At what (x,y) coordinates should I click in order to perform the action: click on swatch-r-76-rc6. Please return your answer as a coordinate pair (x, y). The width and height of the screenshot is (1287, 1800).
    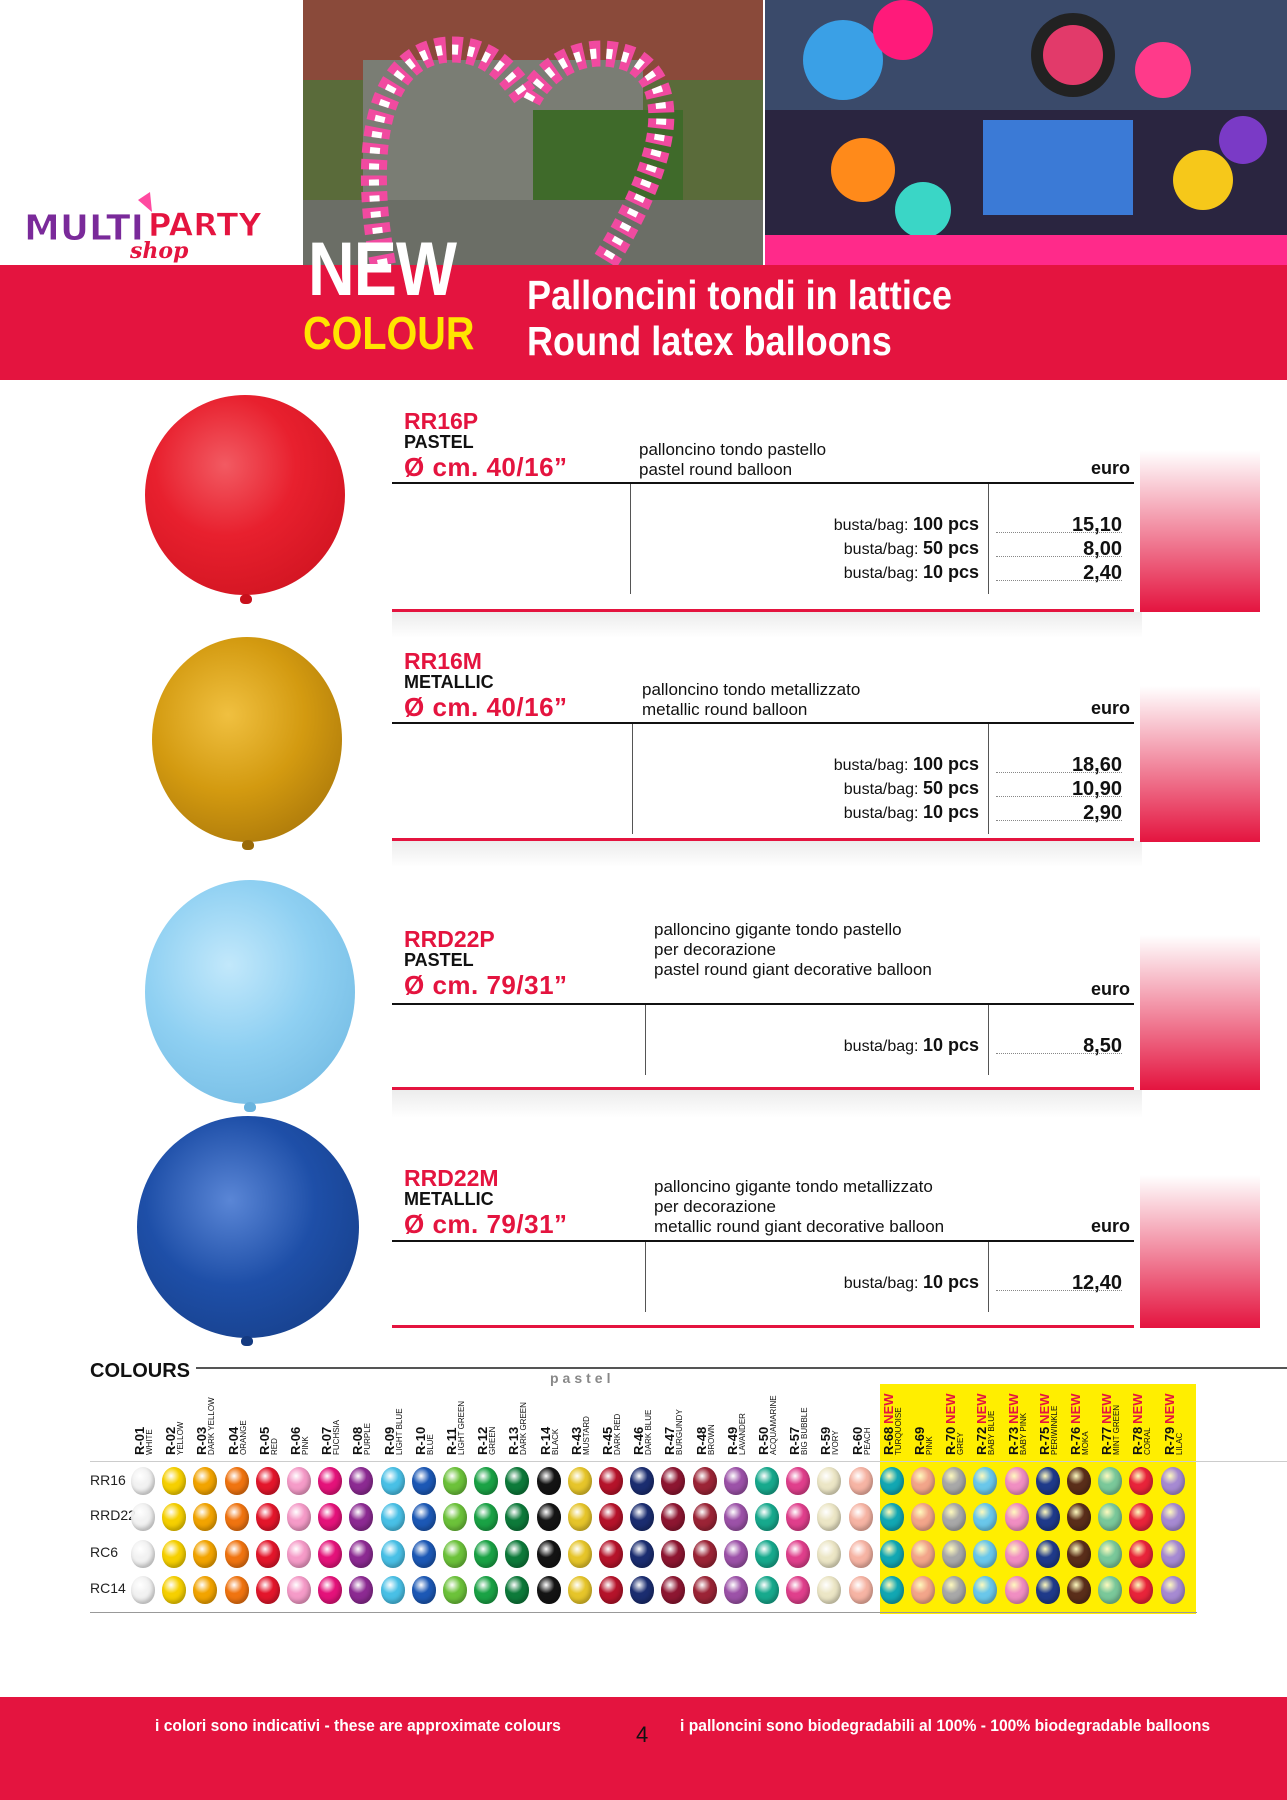
    Looking at the image, I should click on (1079, 1554).